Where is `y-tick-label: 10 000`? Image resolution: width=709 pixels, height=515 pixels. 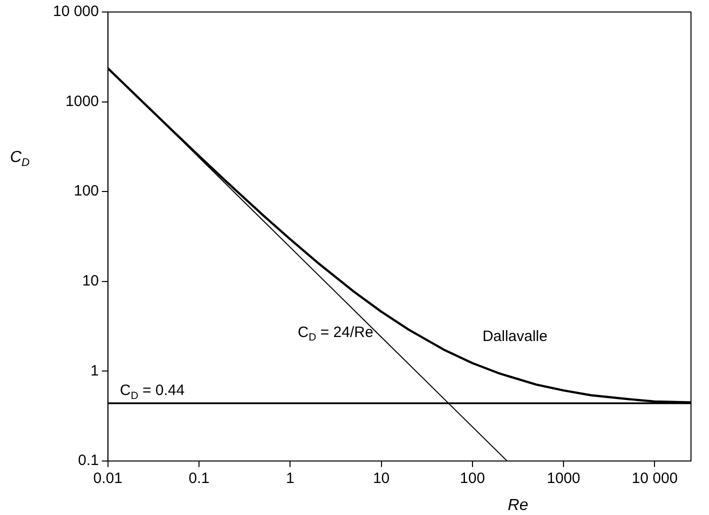
y-tick-label: 10 000 is located at coordinates (75, 11).